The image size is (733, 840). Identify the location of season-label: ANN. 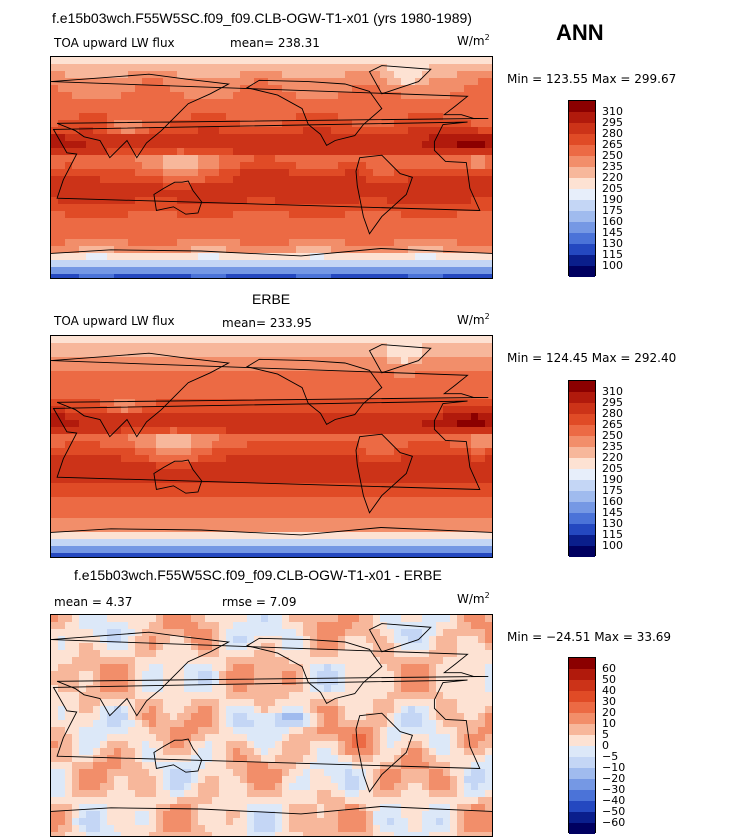
(580, 32).